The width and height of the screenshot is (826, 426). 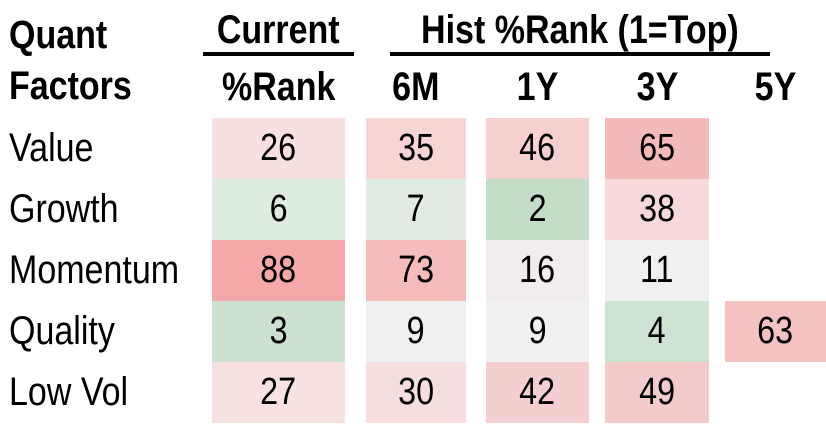 What do you see at coordinates (69, 392) in the screenshot?
I see `row-label-low-vol-text: Low Vol` at bounding box center [69, 392].